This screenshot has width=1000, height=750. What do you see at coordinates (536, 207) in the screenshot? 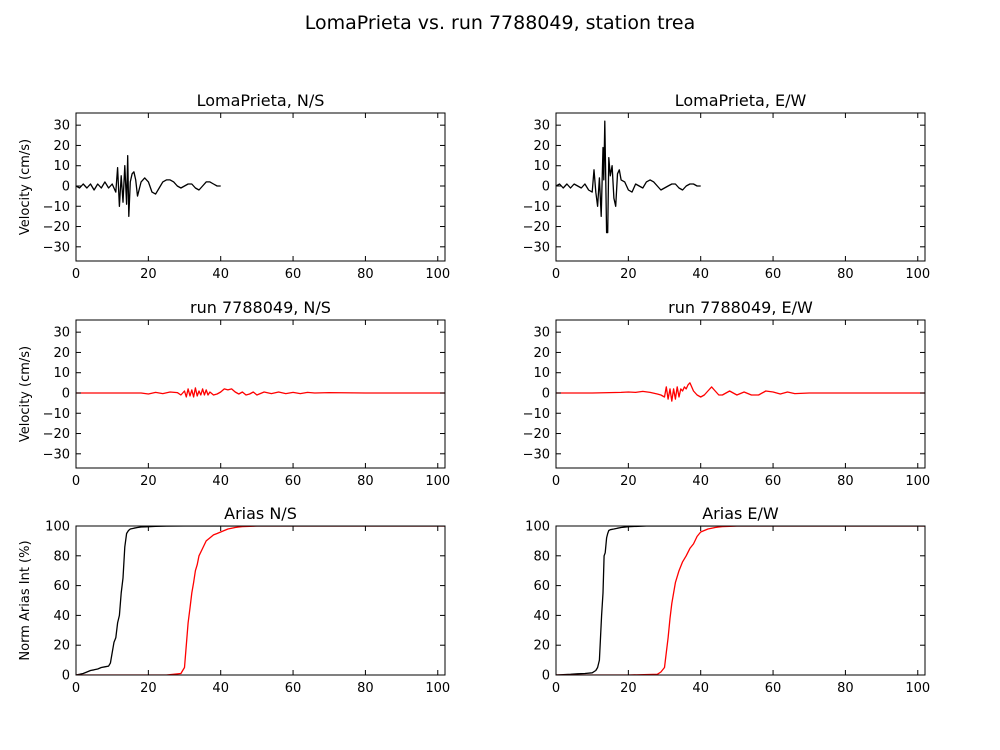
I see `panel-loma-ew-ytick-label: −10` at bounding box center [536, 207].